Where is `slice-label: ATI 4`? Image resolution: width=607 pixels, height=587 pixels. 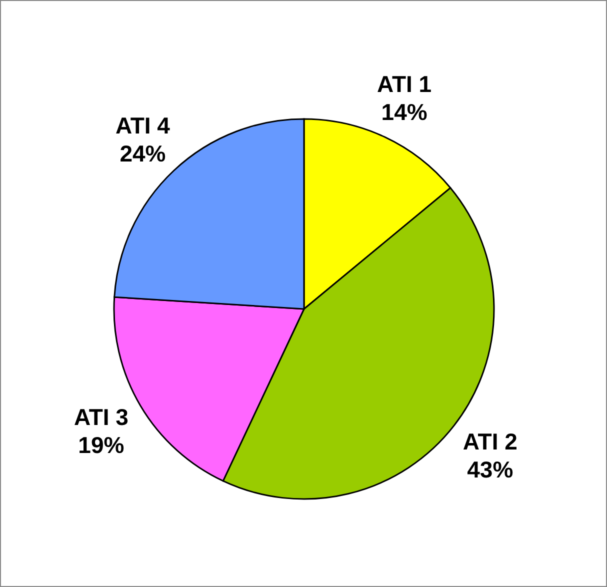
slice-label: ATI 4 is located at coordinates (142, 125).